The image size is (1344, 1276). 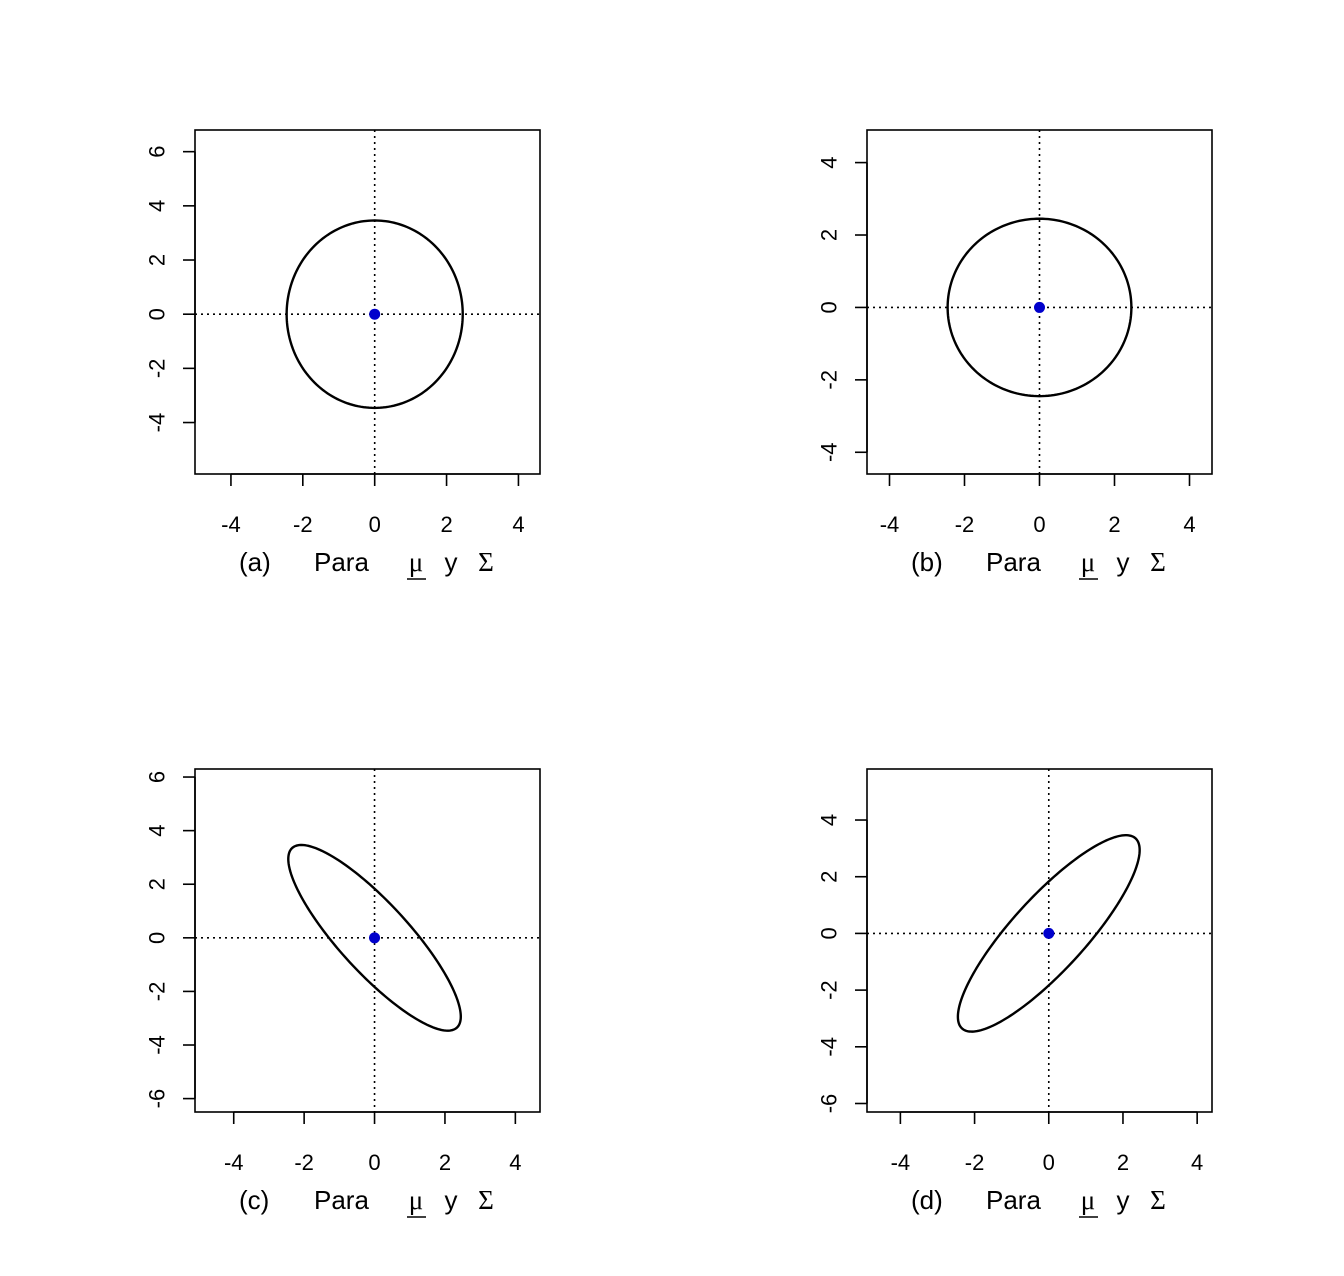 What do you see at coordinates (927, 1200) in the screenshot?
I see `panel-letter: (d)` at bounding box center [927, 1200].